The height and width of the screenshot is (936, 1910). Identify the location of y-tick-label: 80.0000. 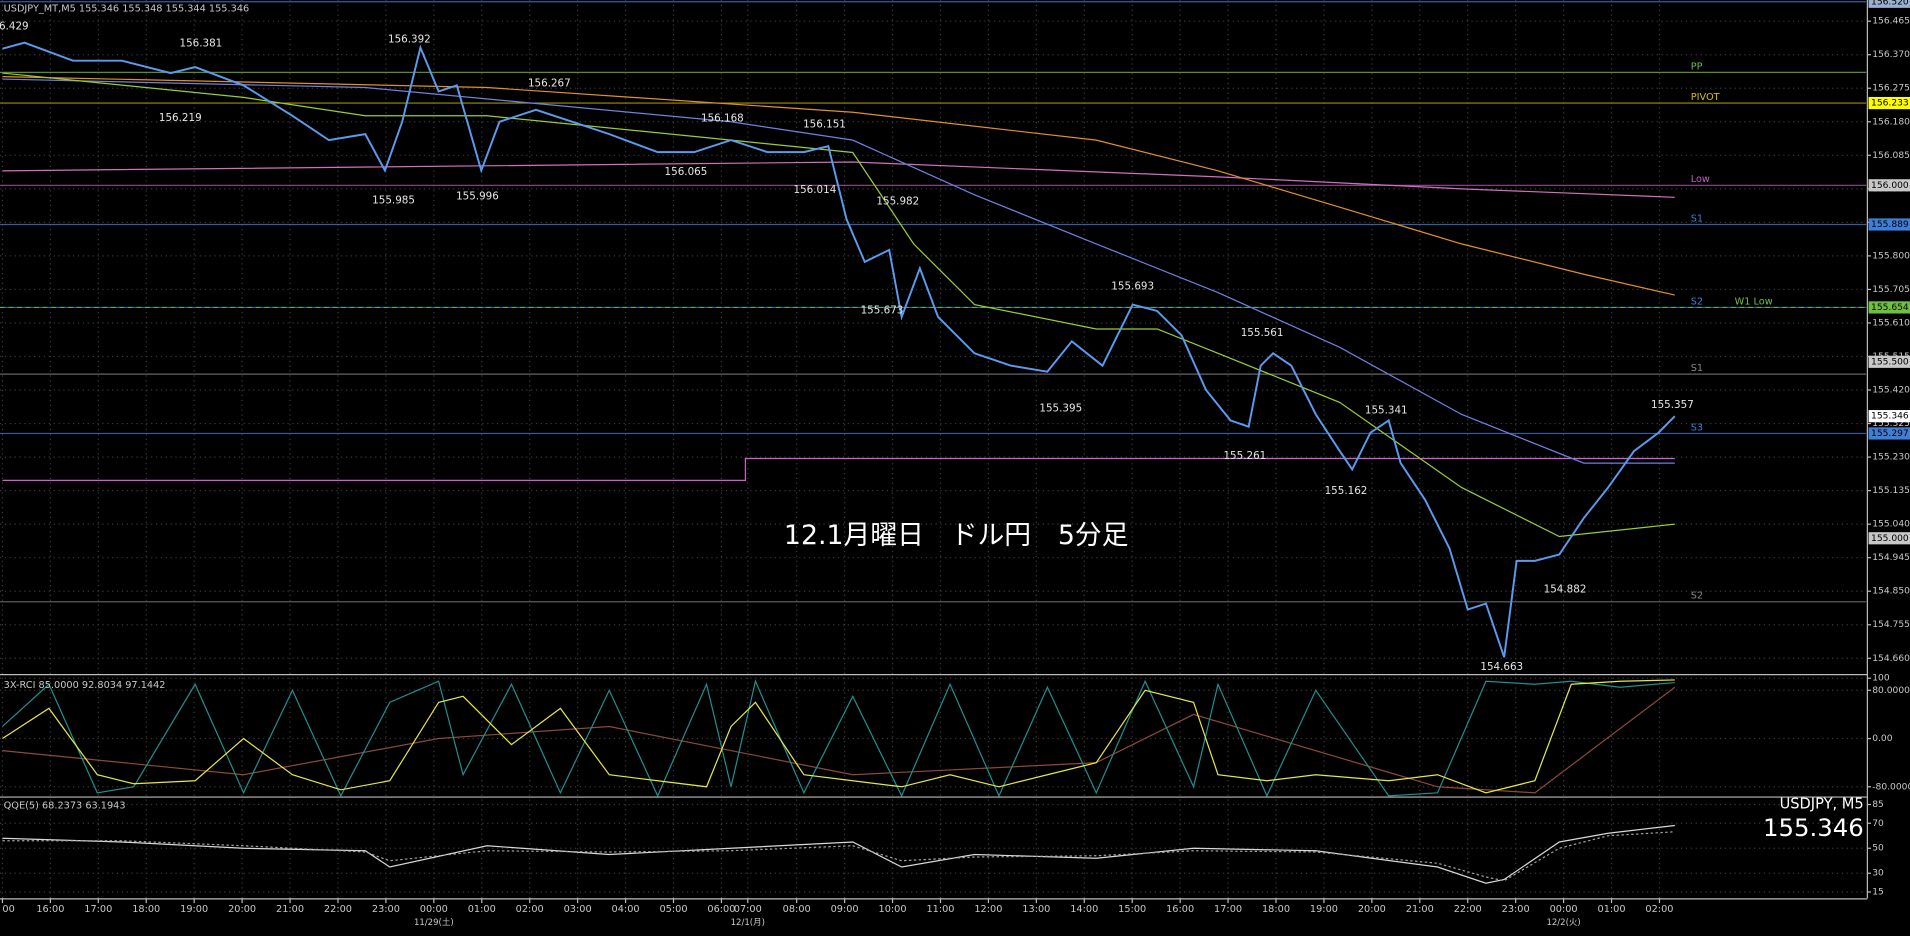
(1891, 691).